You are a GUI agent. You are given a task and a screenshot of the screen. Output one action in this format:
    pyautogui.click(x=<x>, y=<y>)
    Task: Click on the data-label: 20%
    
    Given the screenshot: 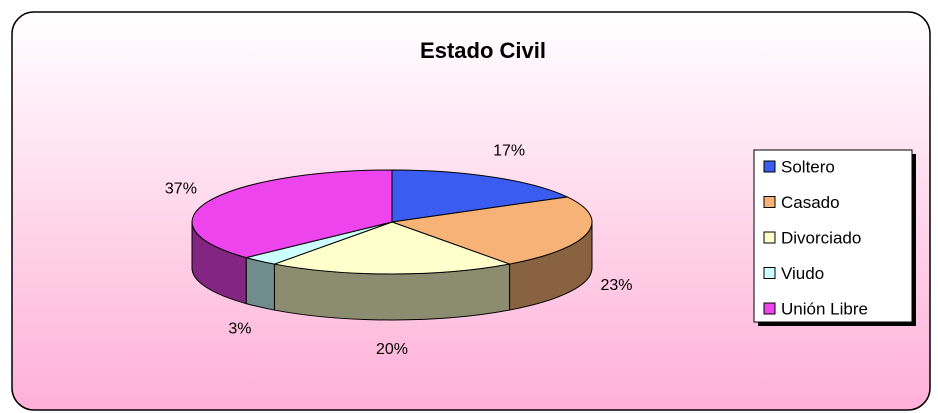 What is the action you would take?
    pyautogui.click(x=392, y=349)
    